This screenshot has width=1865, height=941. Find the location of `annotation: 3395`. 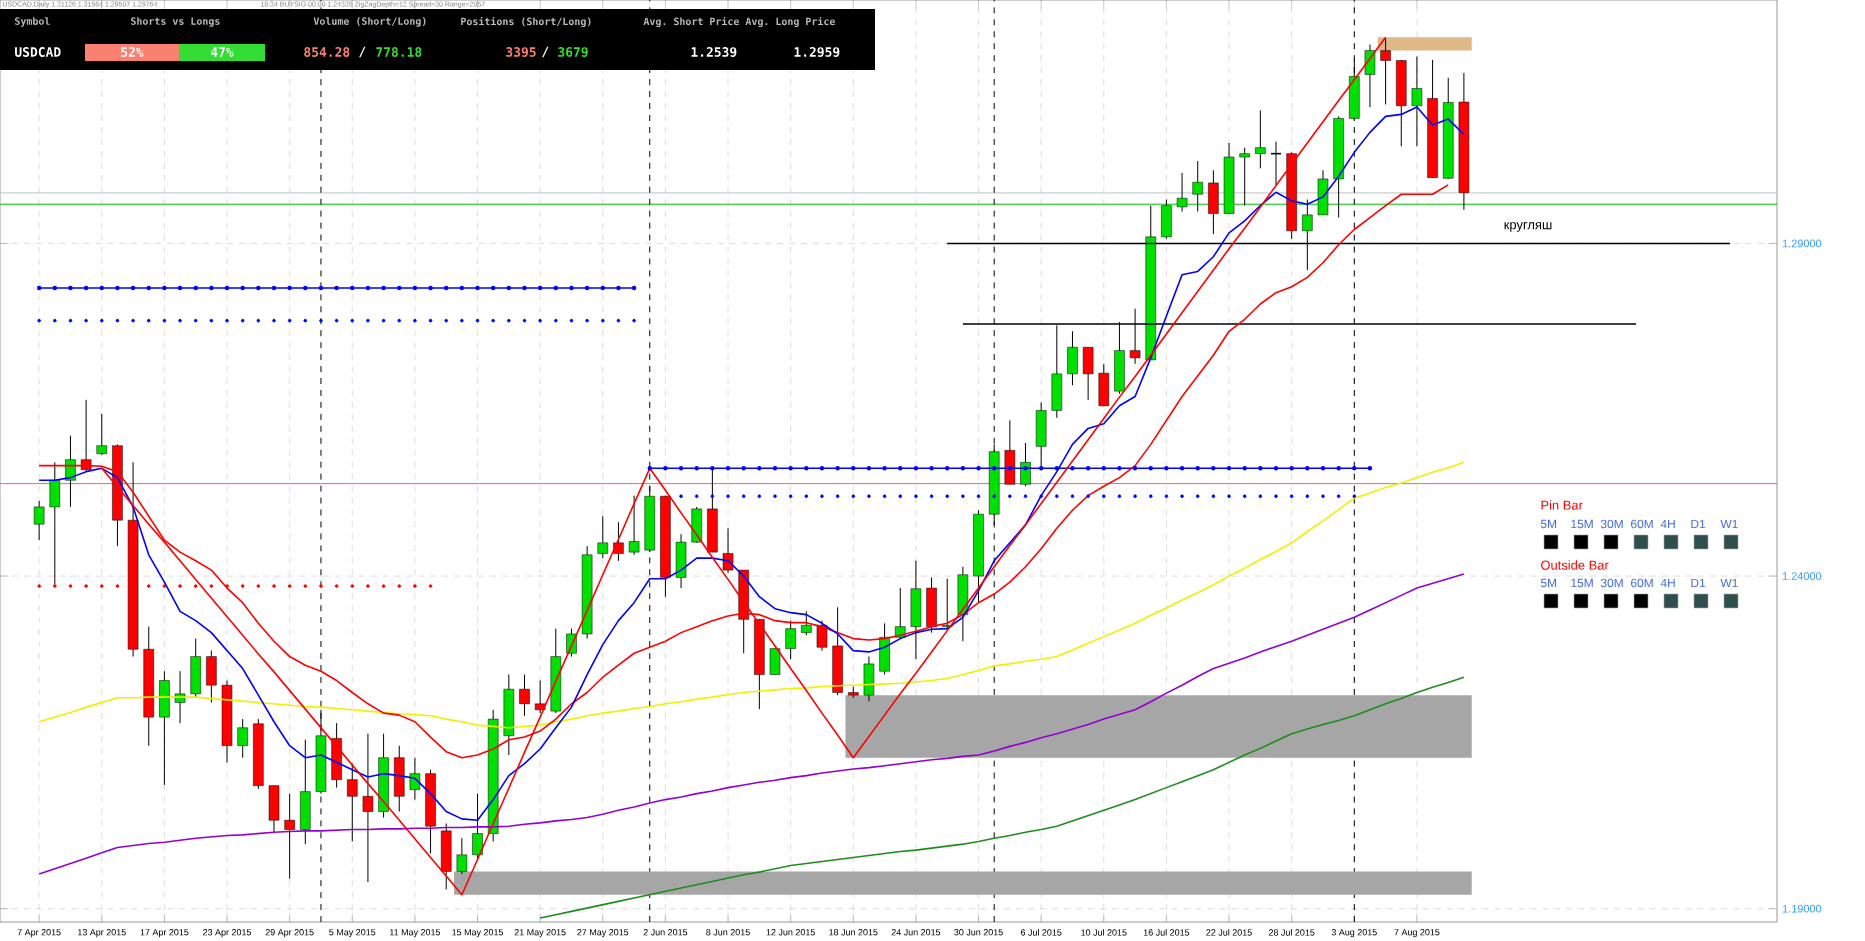

annotation: 3395 is located at coordinates (521, 52).